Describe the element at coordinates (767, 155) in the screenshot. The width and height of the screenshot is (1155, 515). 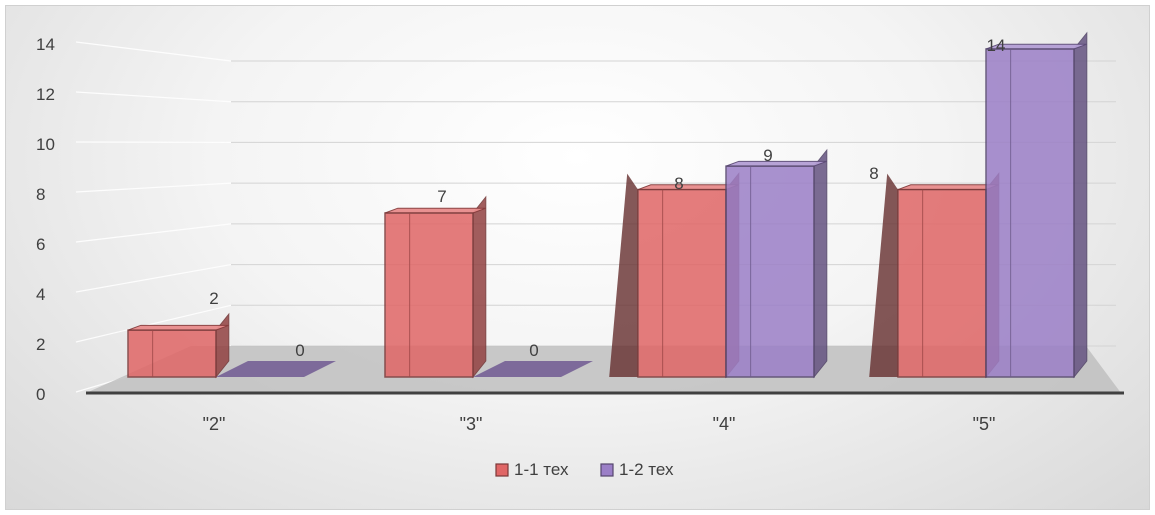
I see `data-label: 9` at that location.